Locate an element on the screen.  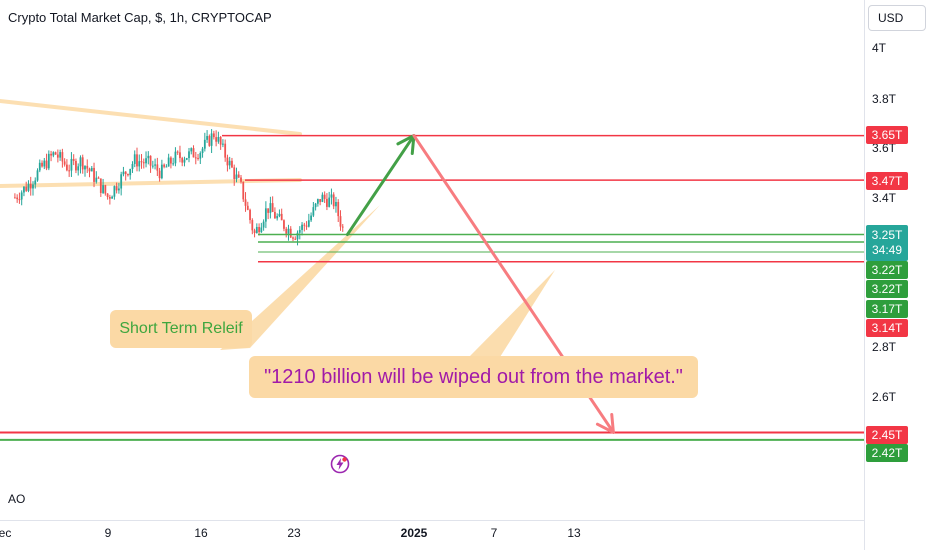
price-tick: 2.8T is located at coordinates (884, 347).